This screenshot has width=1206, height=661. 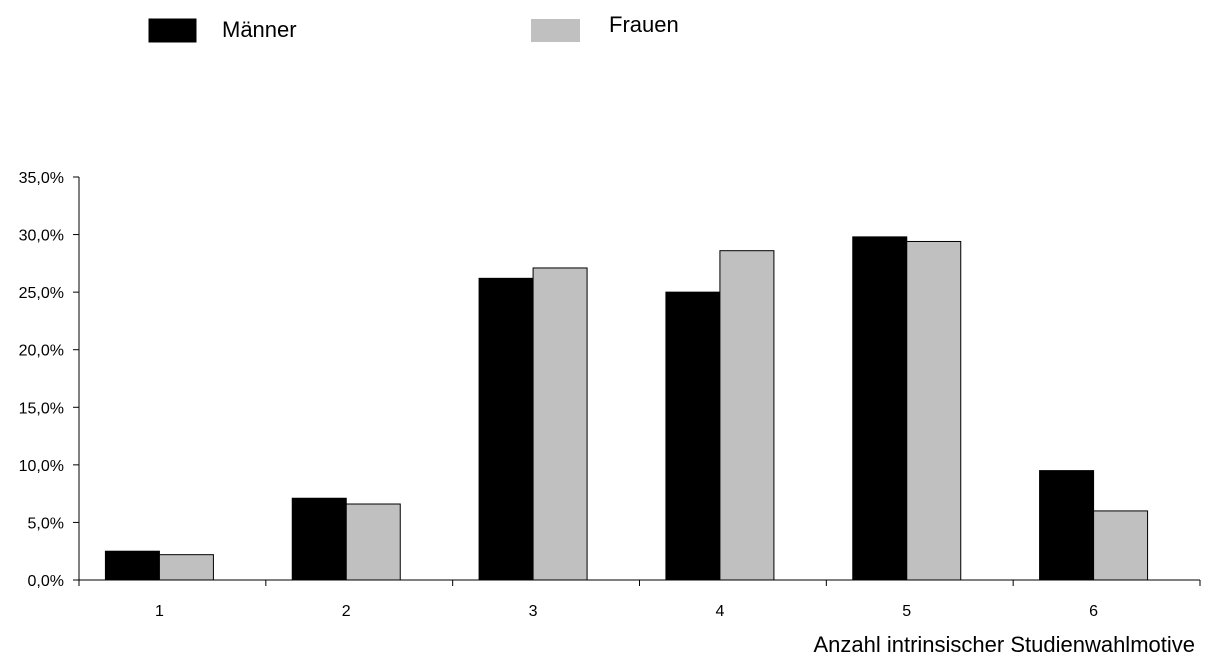 What do you see at coordinates (41, 351) in the screenshot?
I see `y-tick-label: 20,0%` at bounding box center [41, 351].